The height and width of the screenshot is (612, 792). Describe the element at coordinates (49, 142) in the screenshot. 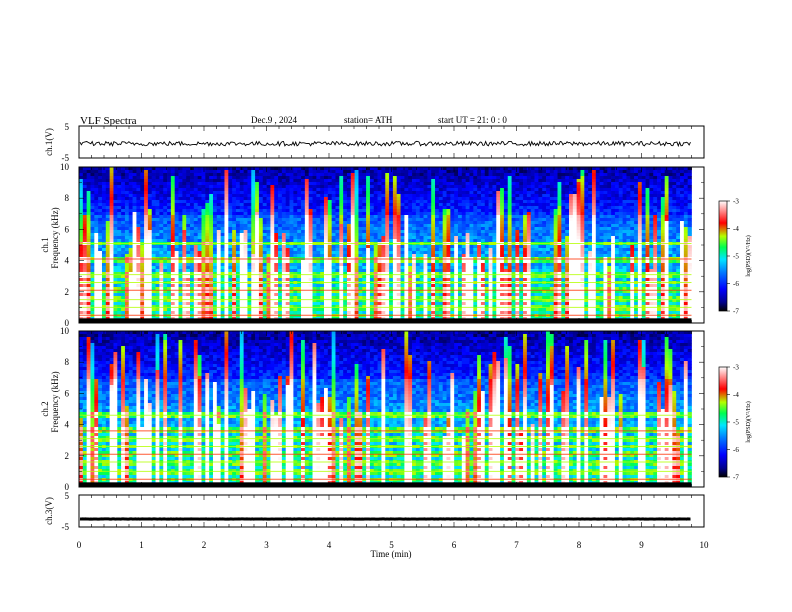

I see `ch1-ylabel: ch.1(V)` at that location.